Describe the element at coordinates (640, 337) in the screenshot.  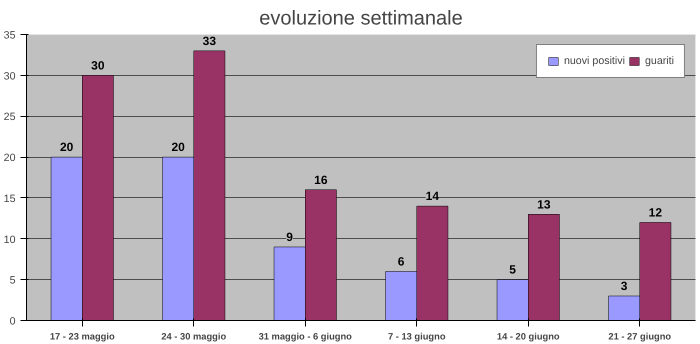
I see `x-tick-label: 21 - 27 giugno` at that location.